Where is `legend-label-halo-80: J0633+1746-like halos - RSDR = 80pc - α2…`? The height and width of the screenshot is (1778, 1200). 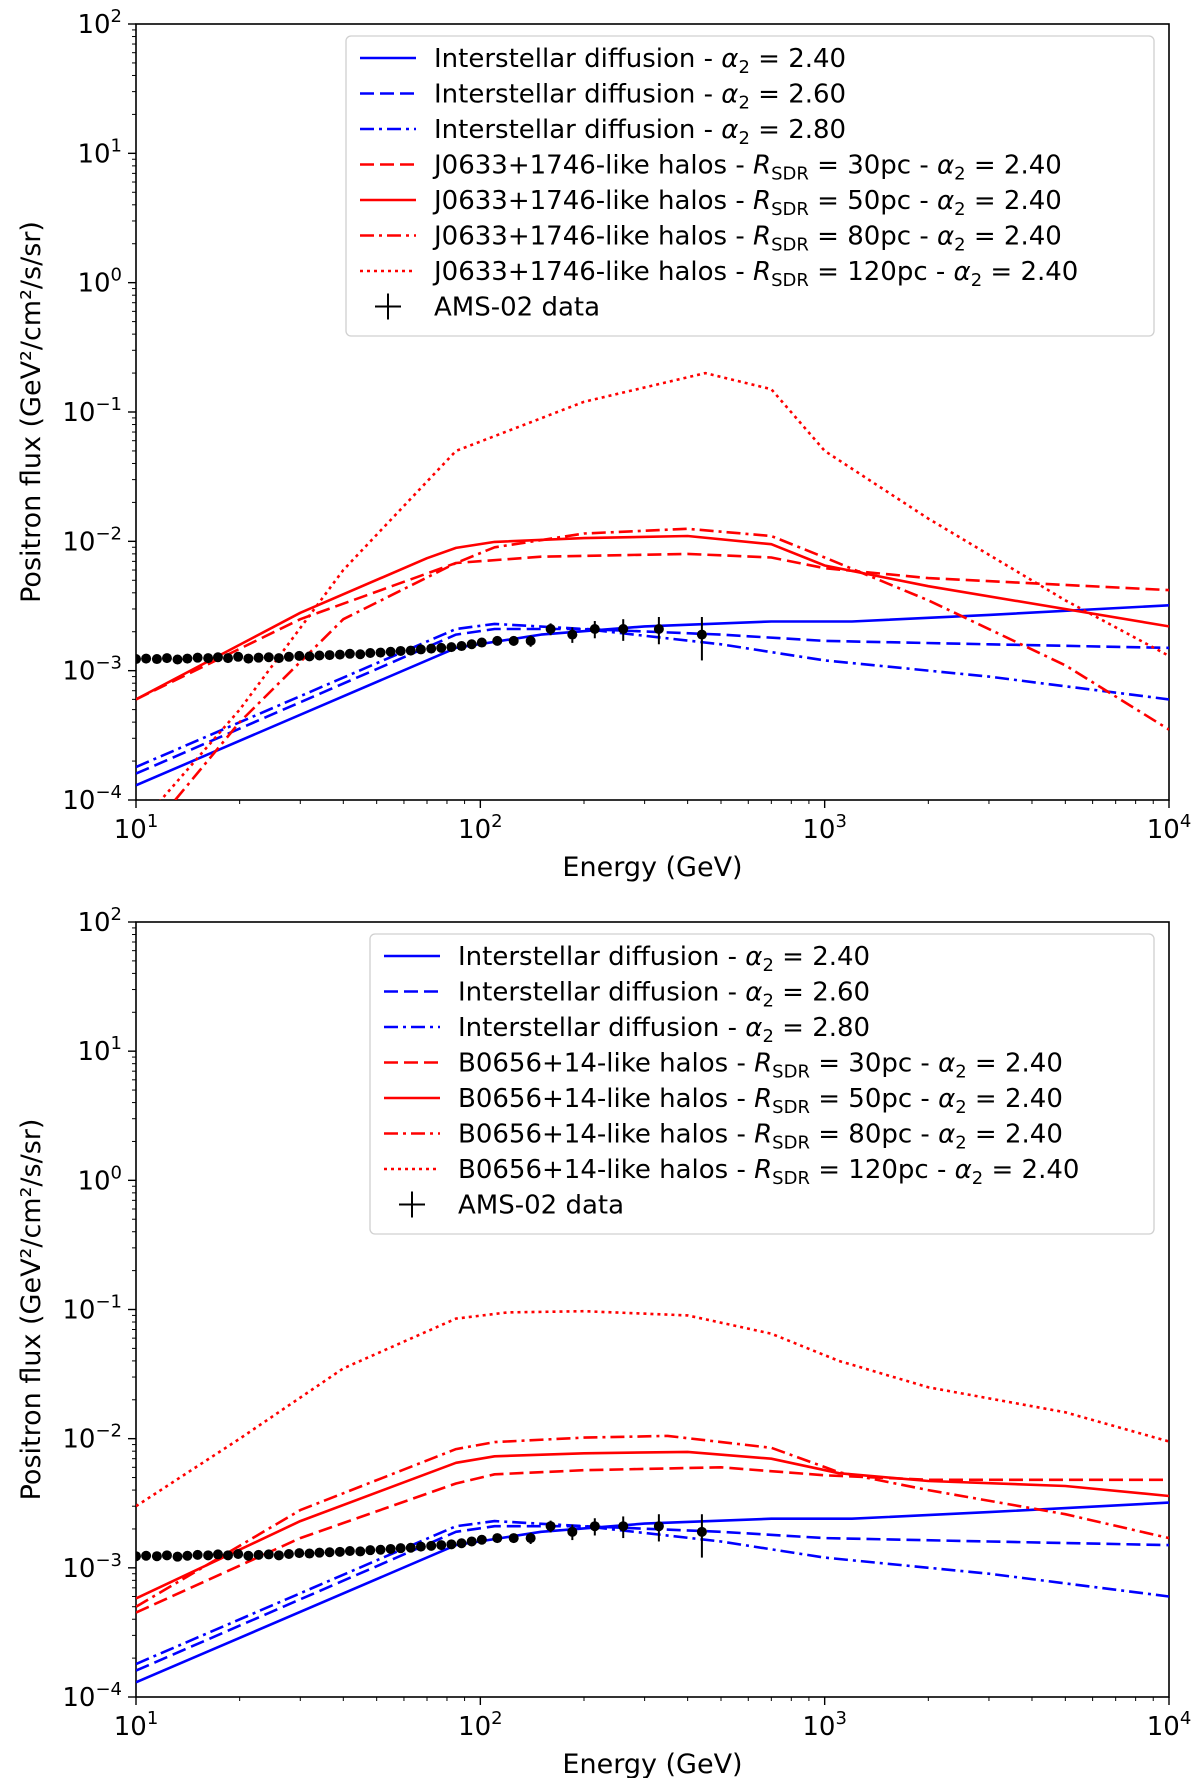 legend-label-halo-80: J0633+1746-like halos - RSDR = 80pc - α2… is located at coordinates (747, 239).